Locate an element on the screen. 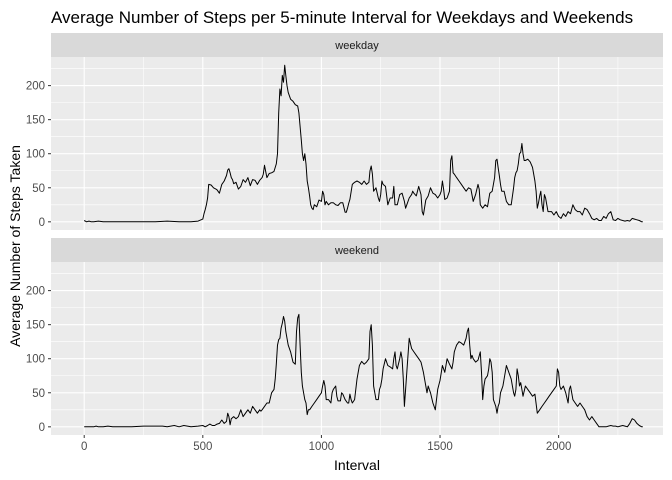 Image resolution: width=672 pixels, height=480 pixels. y-axis-ticks-weekday: 0 50 100 150 200 is located at coordinates (38, 155).